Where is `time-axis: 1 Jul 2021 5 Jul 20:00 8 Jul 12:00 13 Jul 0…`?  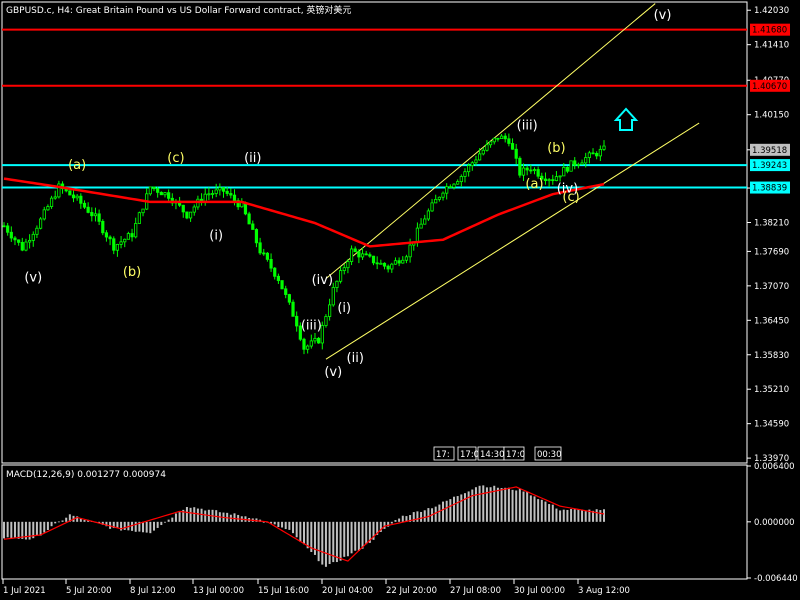
time-axis: 1 Jul 2021 5 Jul 20:00 8 Jul 12:00 13 Jul 0… is located at coordinates (316, 587).